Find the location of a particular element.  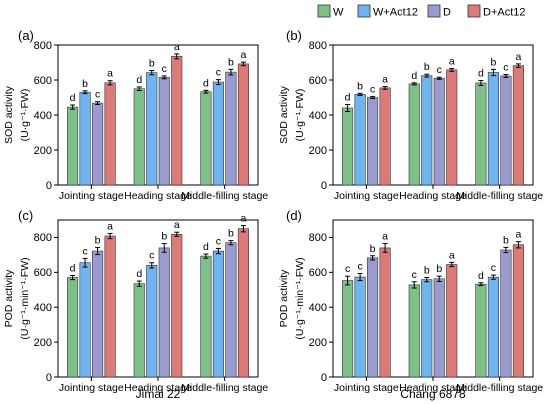

y-axis-label: POD activity is located at coordinates (9, 298).